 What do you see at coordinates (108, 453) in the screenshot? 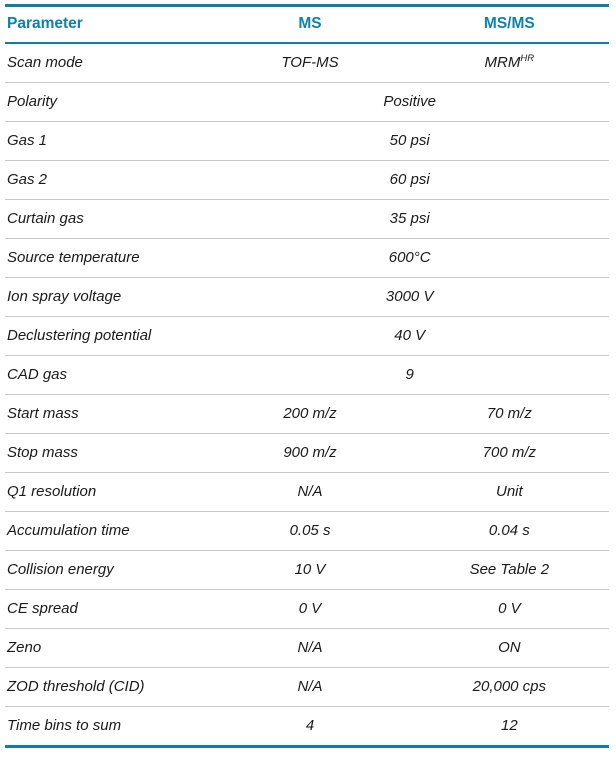
I see `parameter-name-cell: Stop mass` at bounding box center [108, 453].